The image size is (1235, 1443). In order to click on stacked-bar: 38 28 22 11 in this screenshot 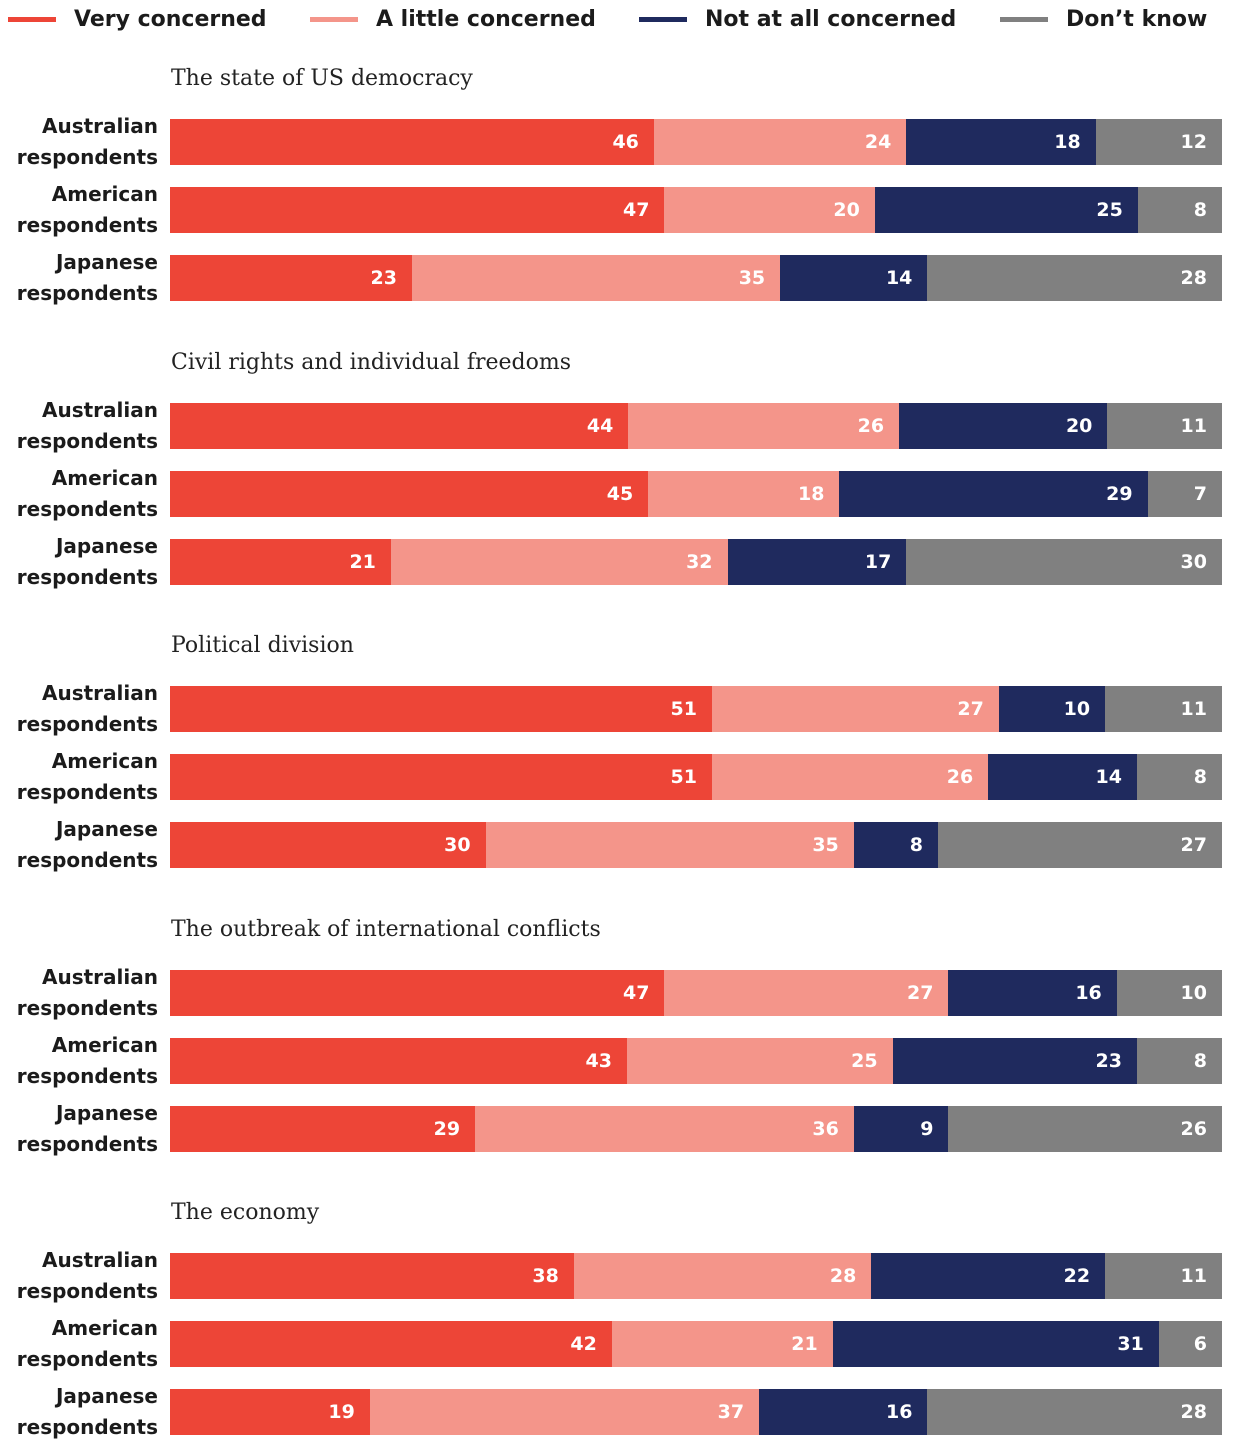, I will do `click(696, 1276)`.